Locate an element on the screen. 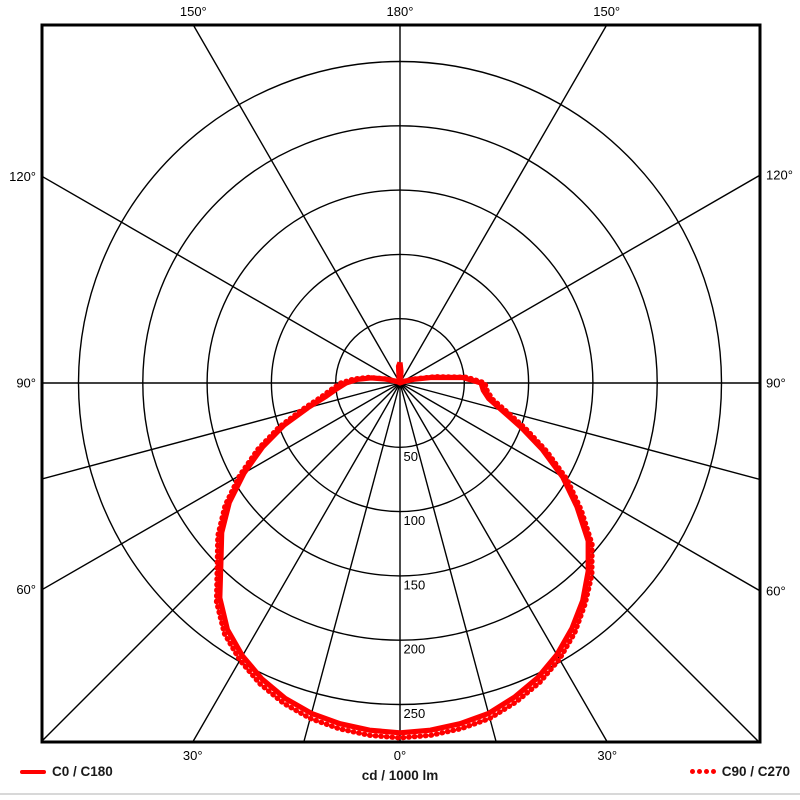 The image size is (800, 800). bottom-separator-line is located at coordinates (400, 794).